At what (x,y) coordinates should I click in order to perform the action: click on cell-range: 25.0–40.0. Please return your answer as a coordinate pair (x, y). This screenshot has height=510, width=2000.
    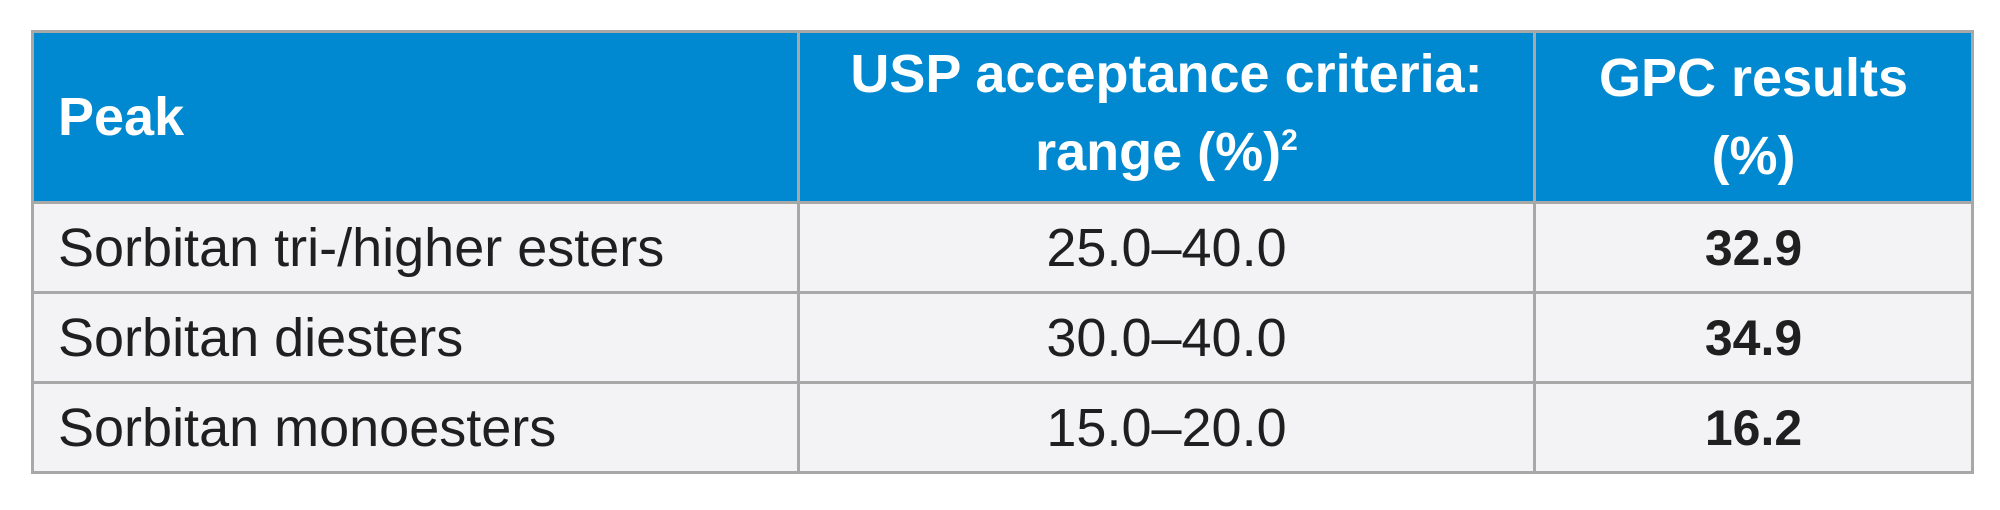
    Looking at the image, I should click on (1166, 247).